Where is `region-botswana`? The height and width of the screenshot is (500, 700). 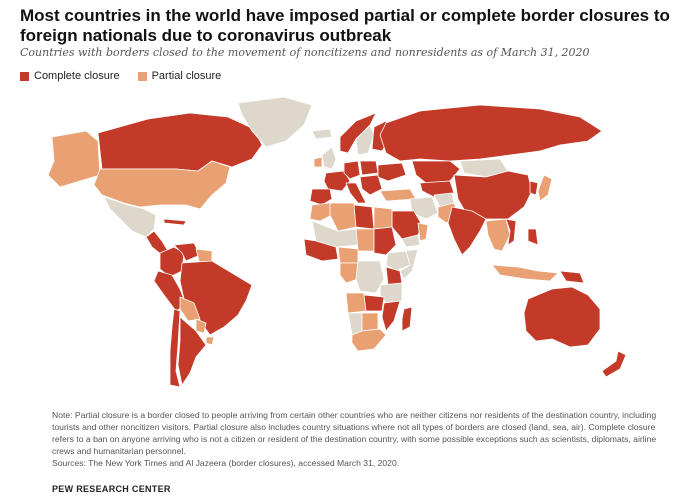
region-botswana is located at coordinates (370, 322).